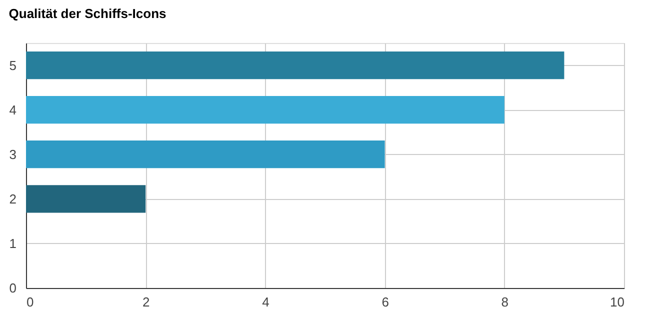 This screenshot has width=645, height=330. What do you see at coordinates (12, 243) in the screenshot?
I see `y-tick-label: 1` at bounding box center [12, 243].